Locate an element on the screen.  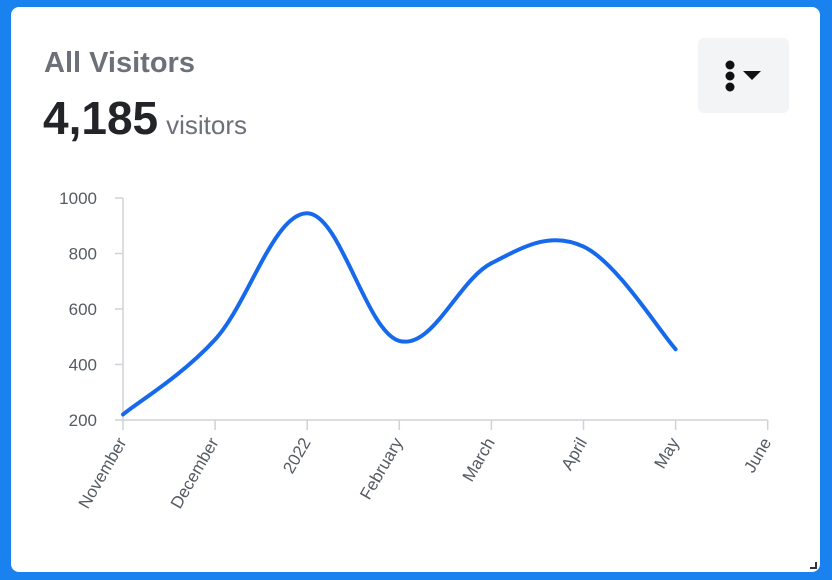
y-tick-label: 200 is located at coordinates (83, 420).